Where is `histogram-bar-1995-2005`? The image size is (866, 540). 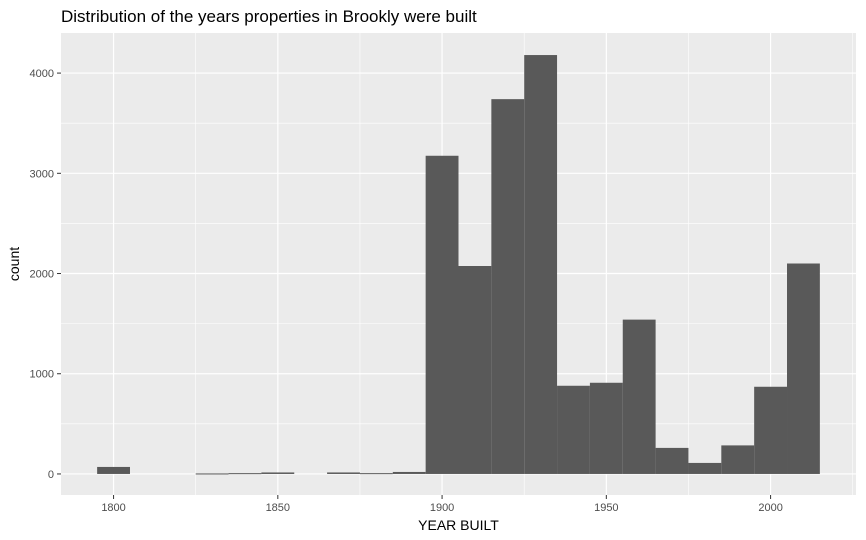 histogram-bar-1995-2005 is located at coordinates (770, 430).